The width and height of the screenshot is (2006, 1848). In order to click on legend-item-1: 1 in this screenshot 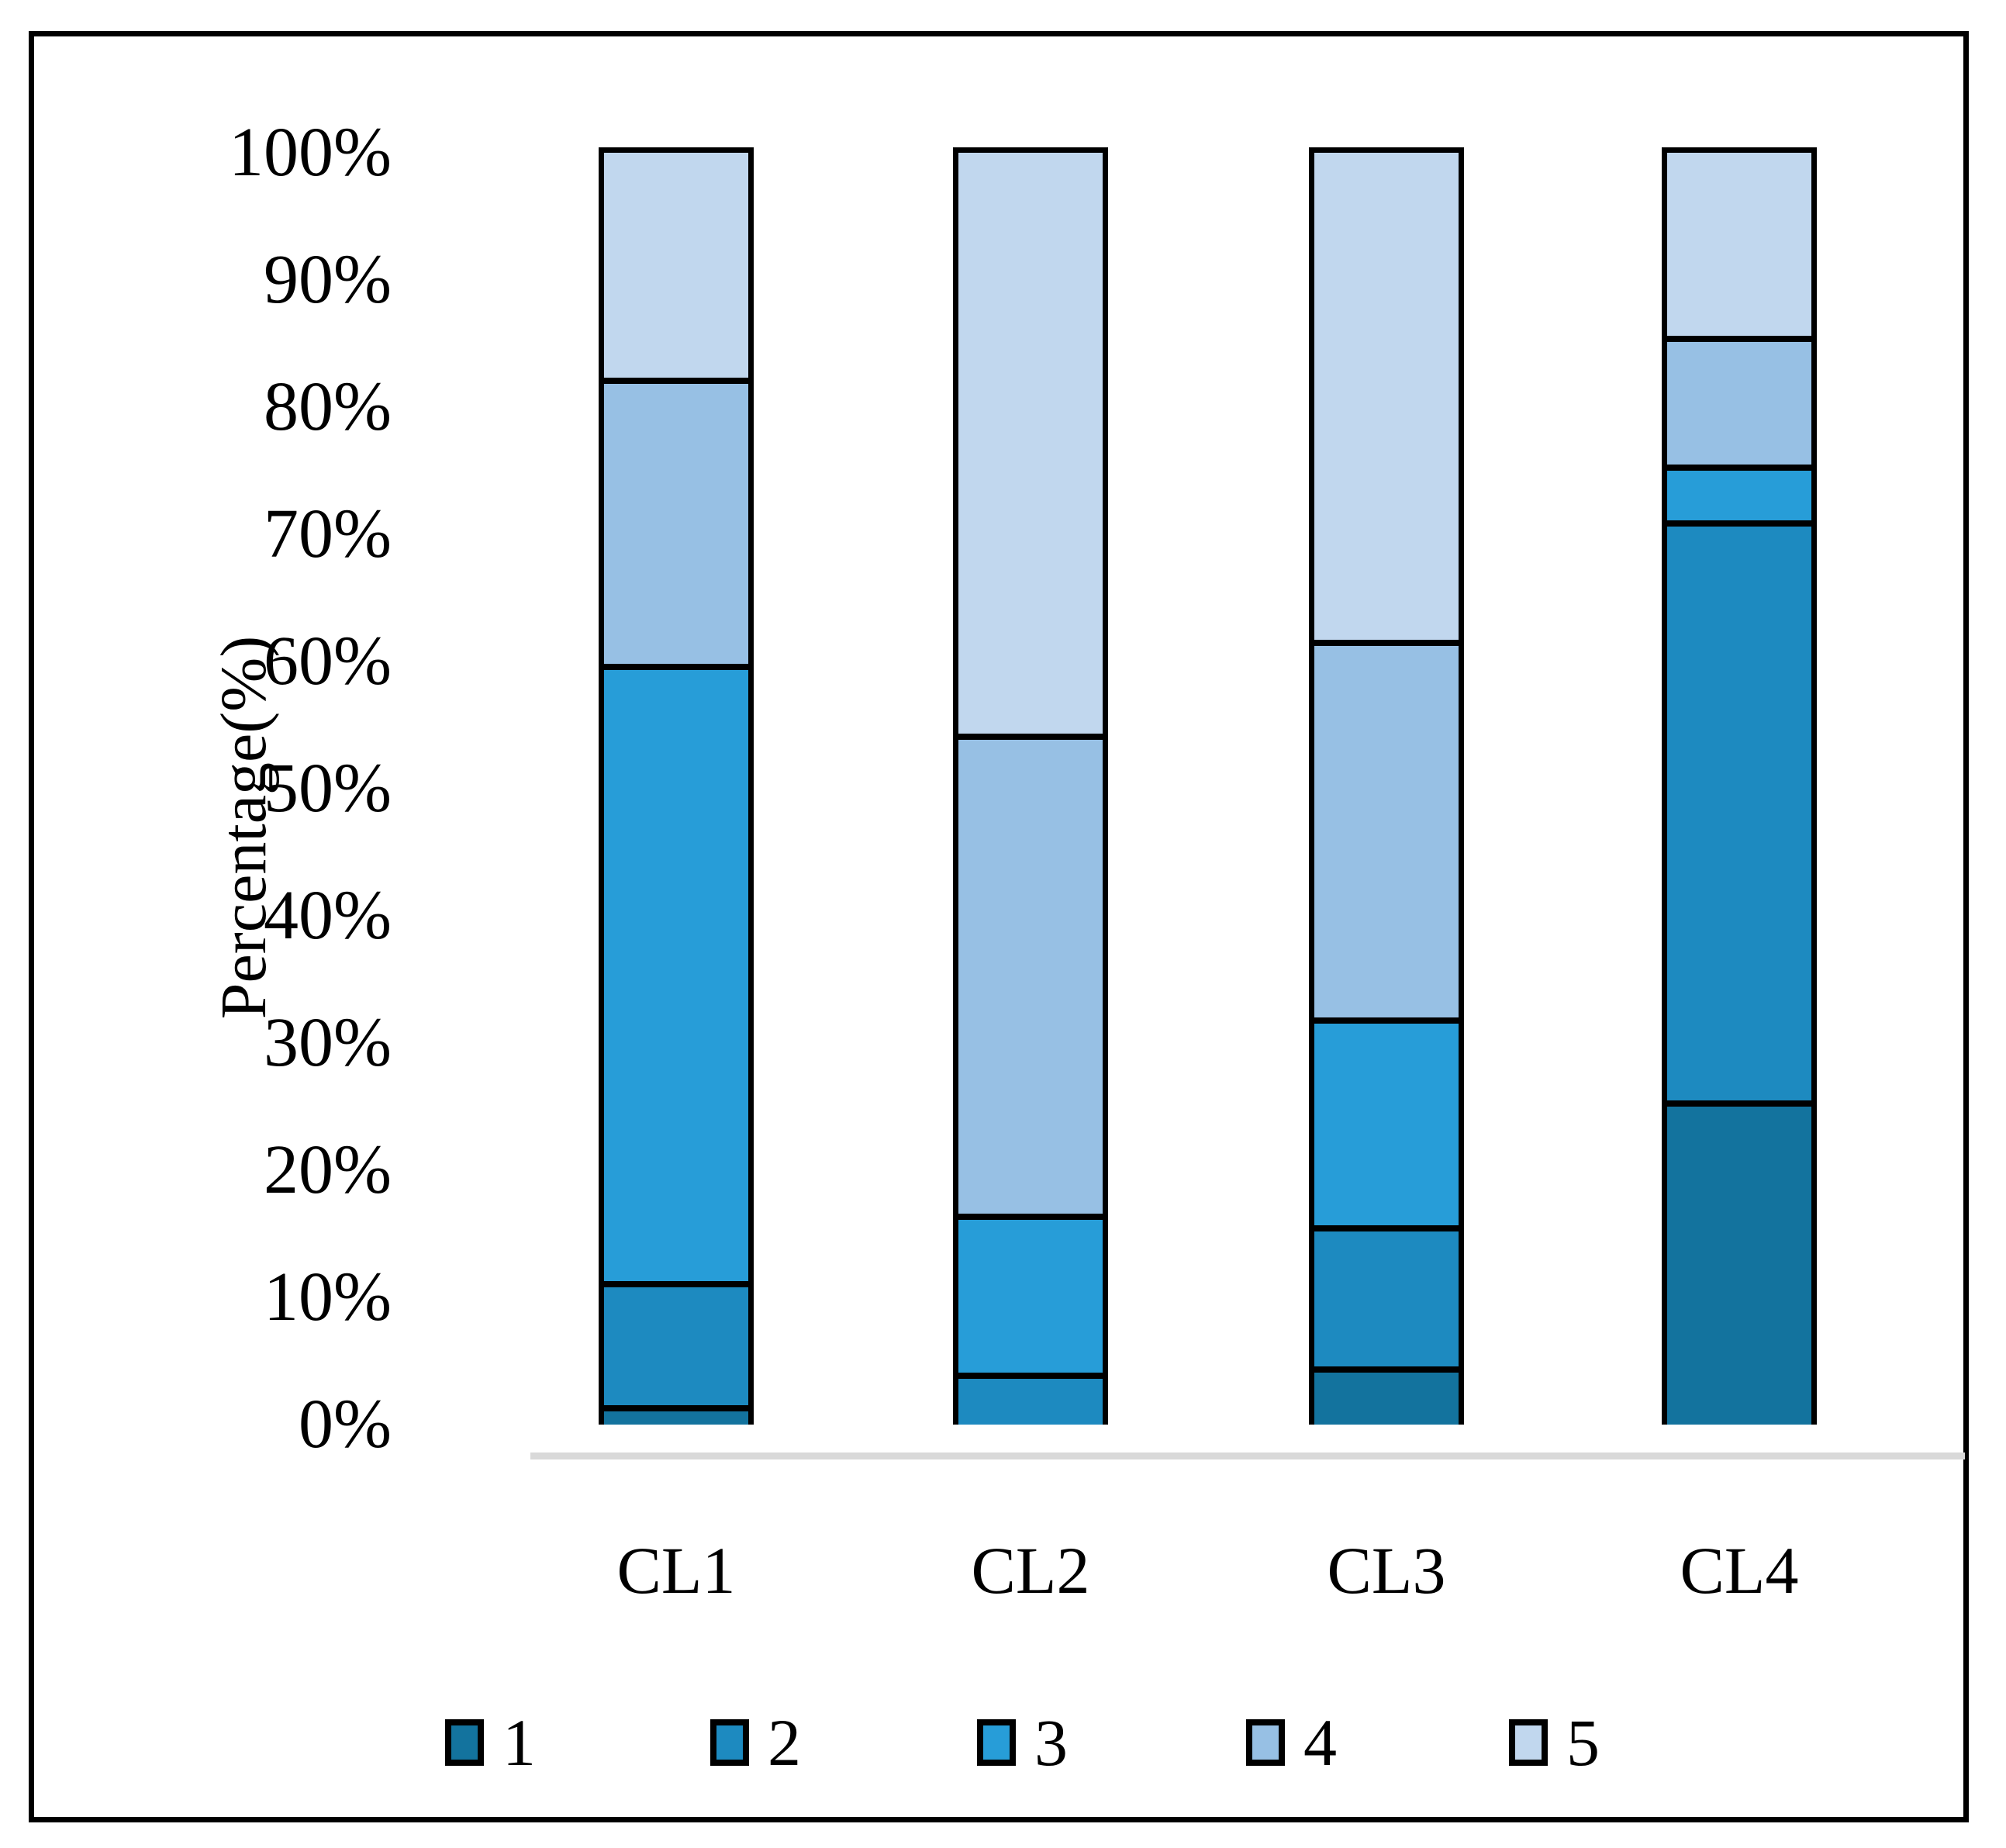, I will do `click(490, 1742)`.